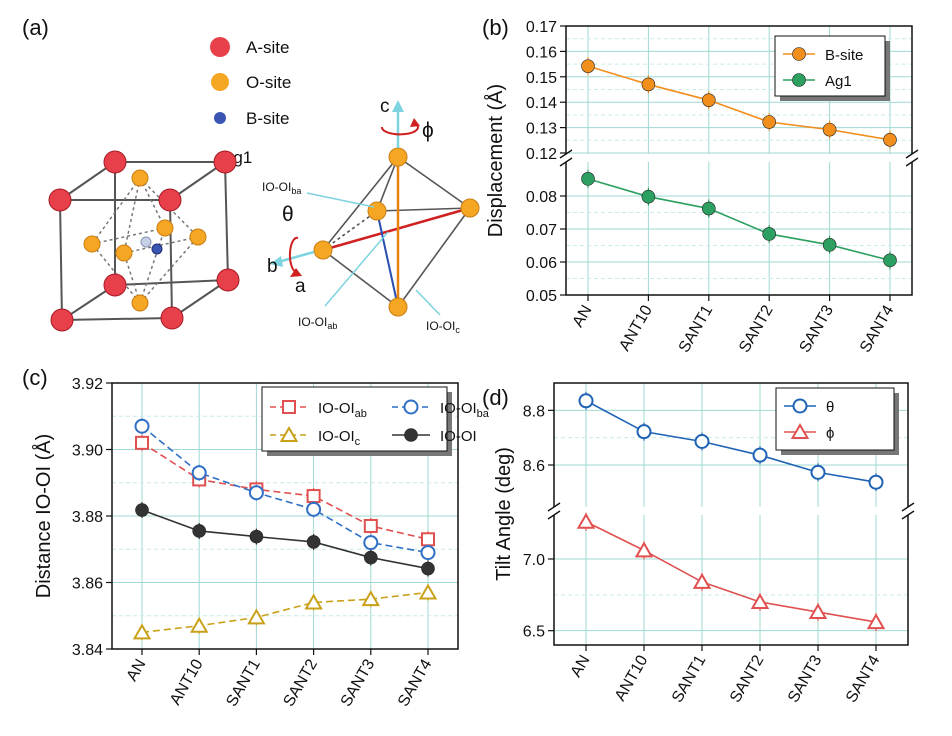 This screenshot has height=736, width=952. I want to click on iooi-ba-line, so click(387, 259).